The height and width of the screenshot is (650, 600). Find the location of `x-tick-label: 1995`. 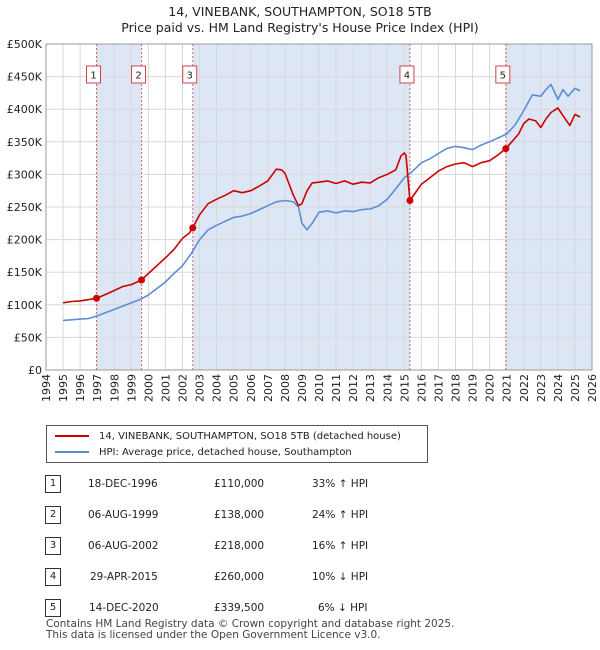

x-tick-label: 1995 is located at coordinates (63, 388).